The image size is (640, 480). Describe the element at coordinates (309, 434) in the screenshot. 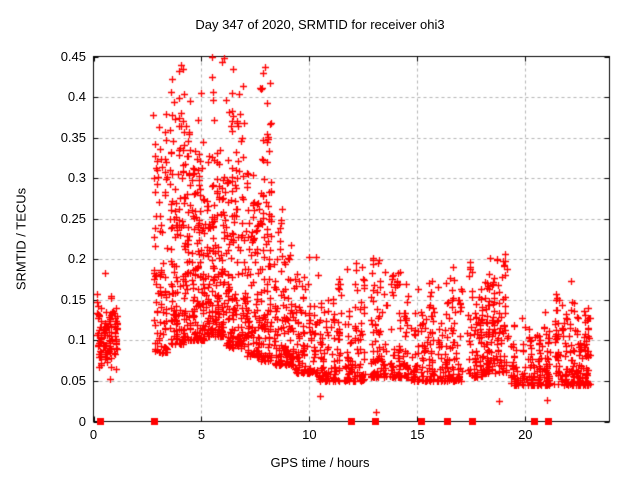

I see `x-tick-label: 10` at that location.